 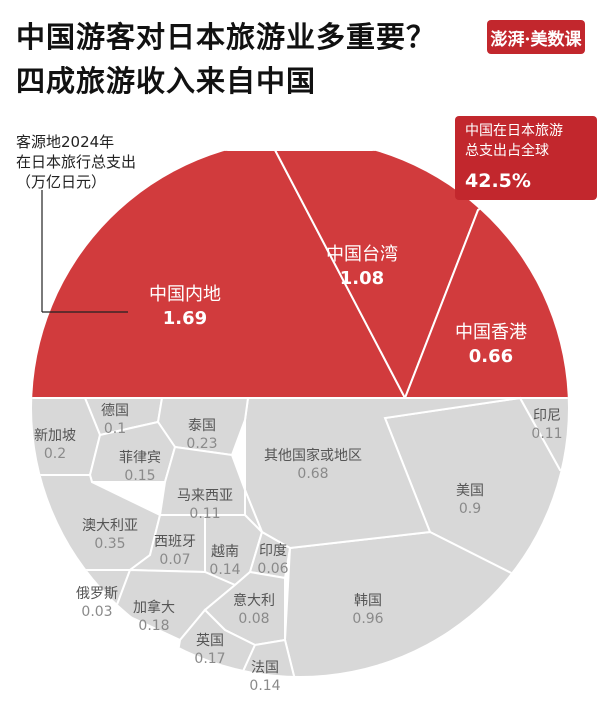 What do you see at coordinates (185, 294) in the screenshot?
I see `cell-label-0: 中国内地` at bounding box center [185, 294].